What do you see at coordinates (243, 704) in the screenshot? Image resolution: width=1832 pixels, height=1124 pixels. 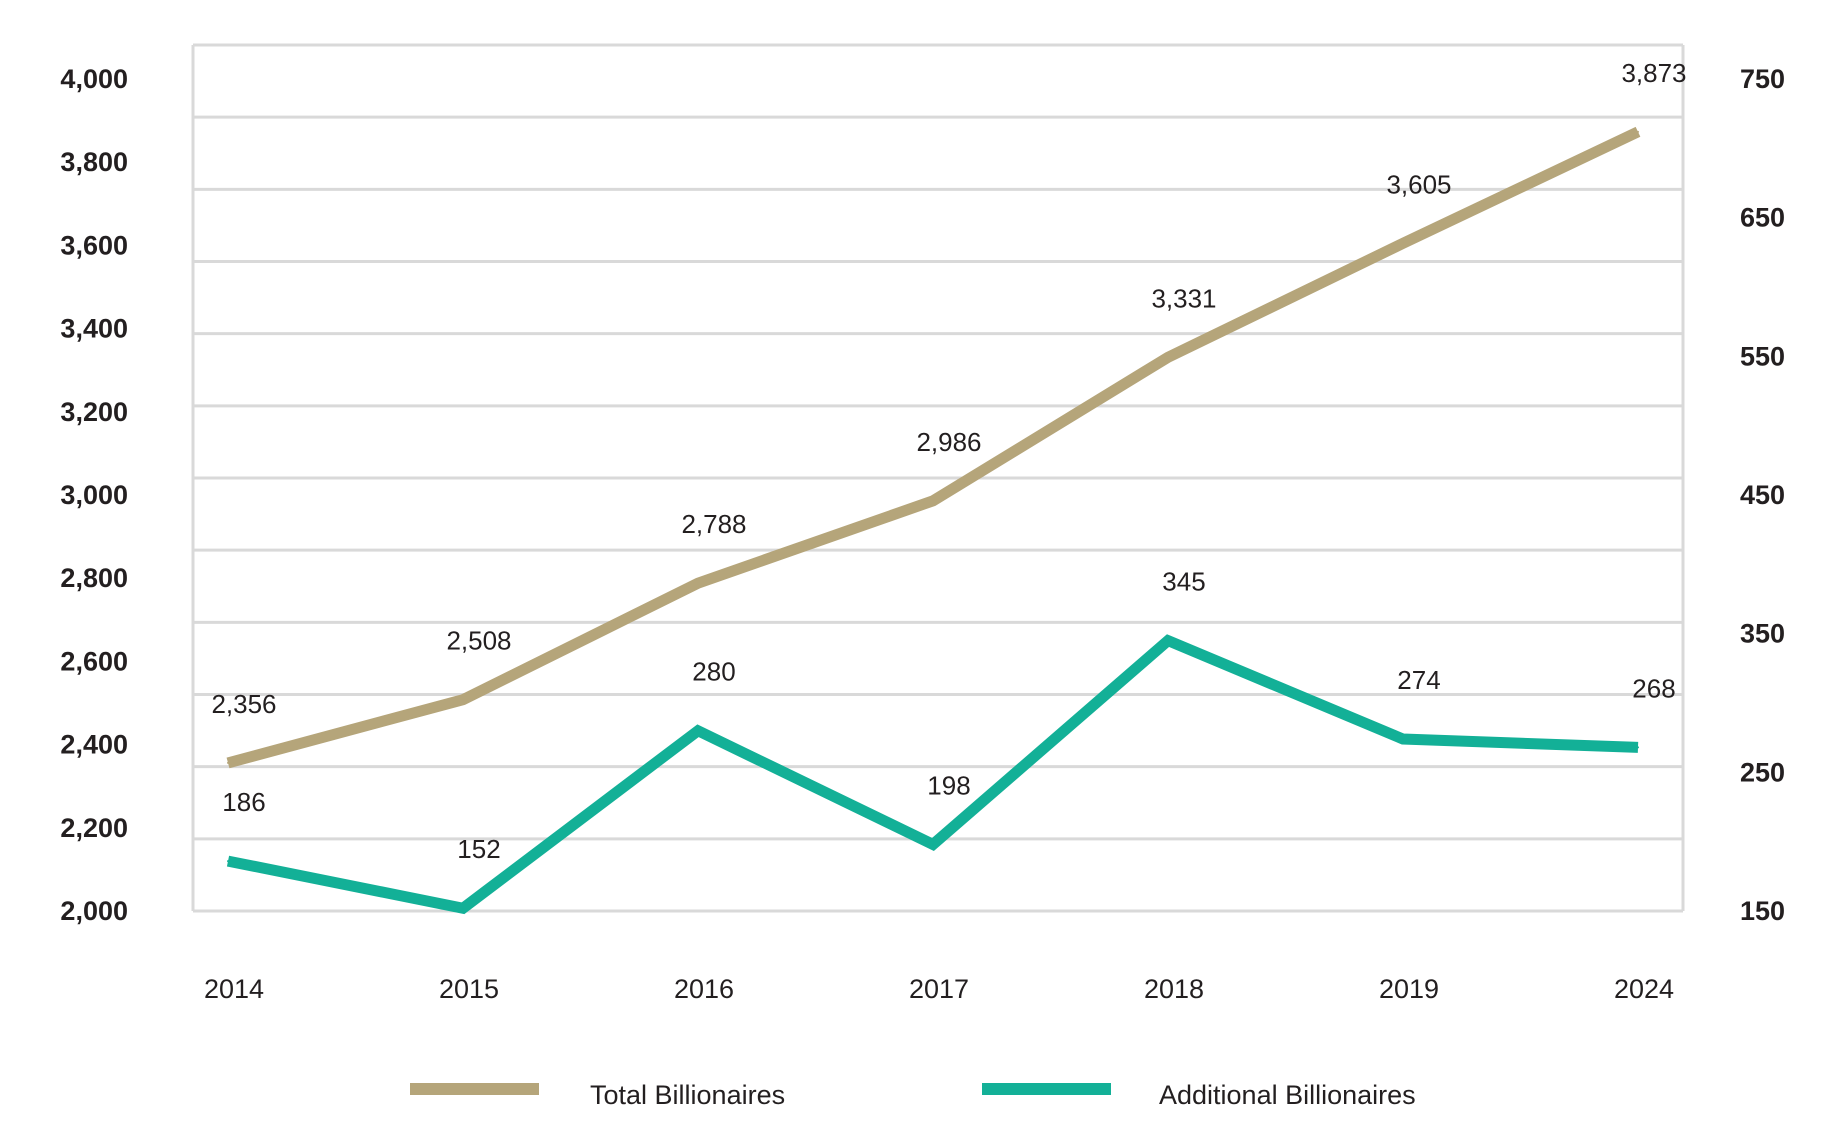 I see `total-billionaires-data-label: 2,356` at bounding box center [243, 704].